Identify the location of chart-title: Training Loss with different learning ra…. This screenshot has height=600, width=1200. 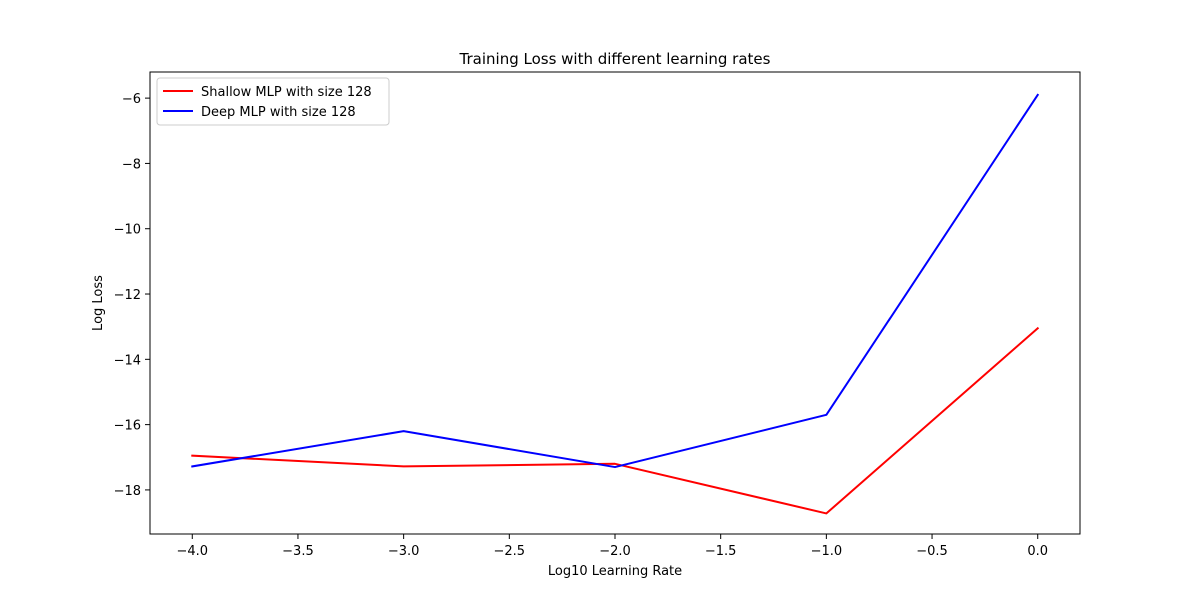
(615, 59).